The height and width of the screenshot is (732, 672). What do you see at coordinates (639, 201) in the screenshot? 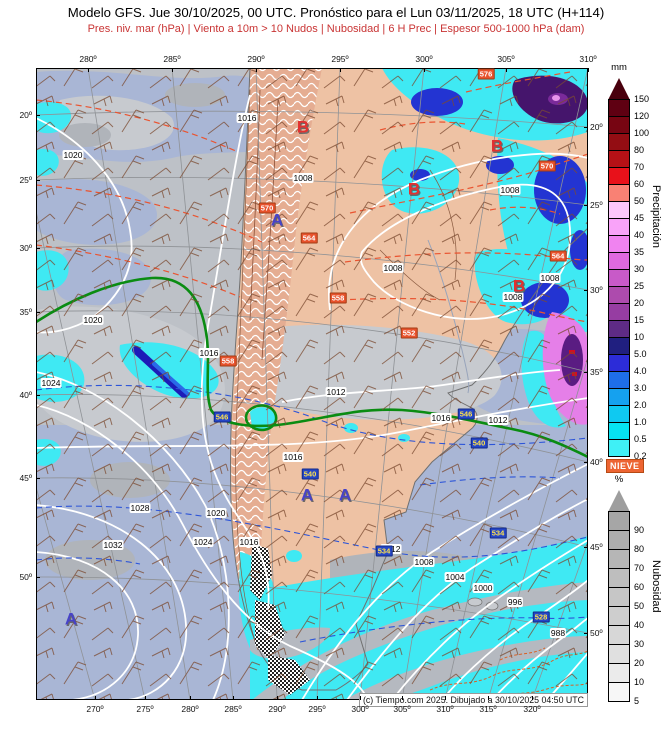
I see `precip-colorbar-label: 50` at bounding box center [639, 201].